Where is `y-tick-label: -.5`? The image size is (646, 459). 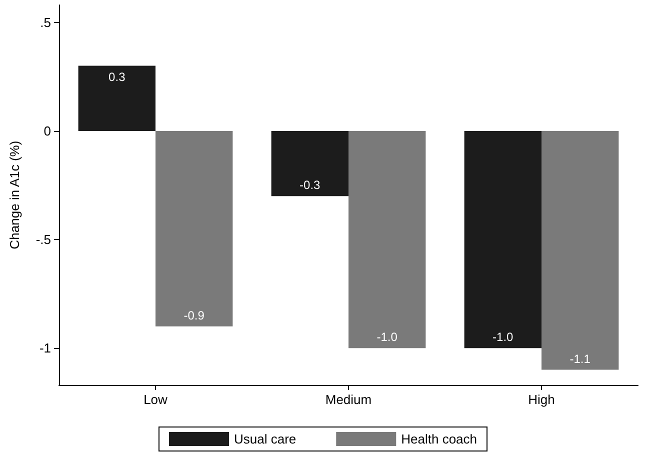
y-tick-label: -.5 is located at coordinates (43, 240).